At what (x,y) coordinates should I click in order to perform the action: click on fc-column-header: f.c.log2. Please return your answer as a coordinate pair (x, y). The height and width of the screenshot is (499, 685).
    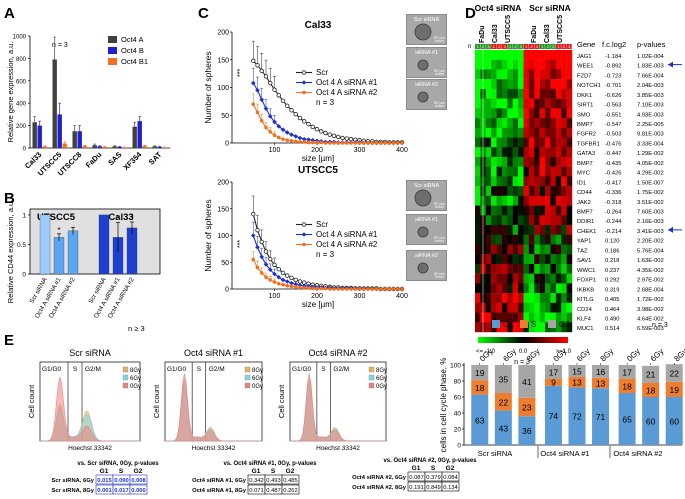
    Looking at the image, I should click on (614, 44).